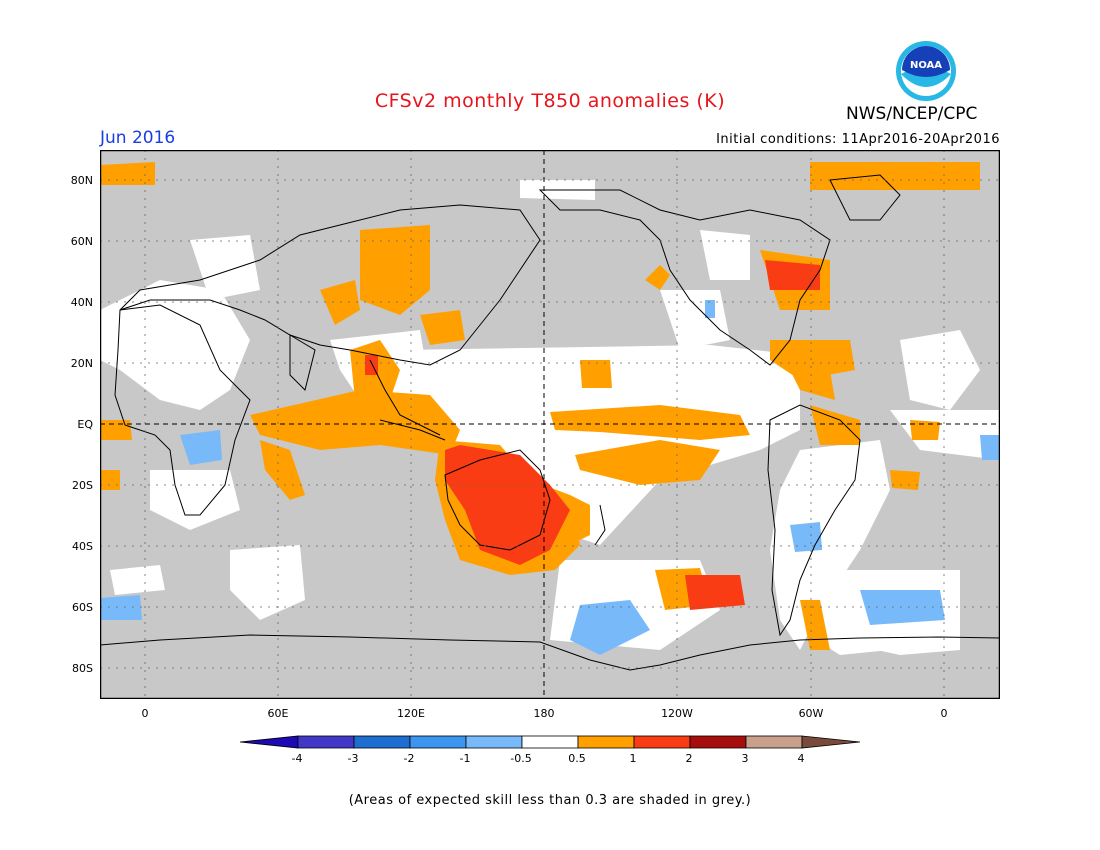 The image size is (1100, 850). Describe the element at coordinates (801, 758) in the screenshot. I see `colorbar-label: 4` at that location.